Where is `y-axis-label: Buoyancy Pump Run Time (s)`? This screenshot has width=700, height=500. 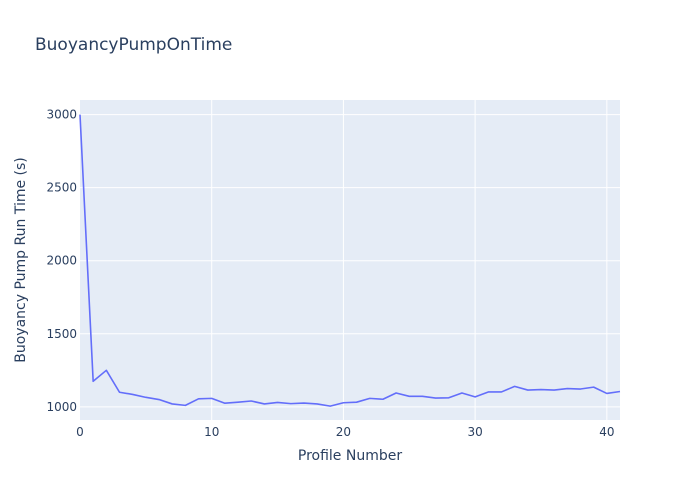 y-axis-label: Buoyancy Pump Run Time (s) is located at coordinates (21, 259).